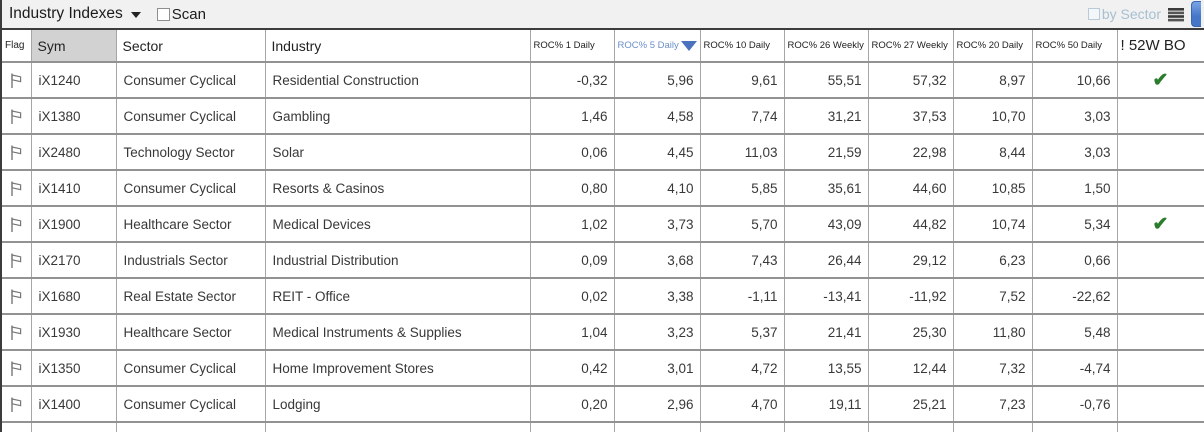 The height and width of the screenshot is (432, 1204). I want to click on column-header-roc26w: ROC% 26 Weekly, so click(826, 46).